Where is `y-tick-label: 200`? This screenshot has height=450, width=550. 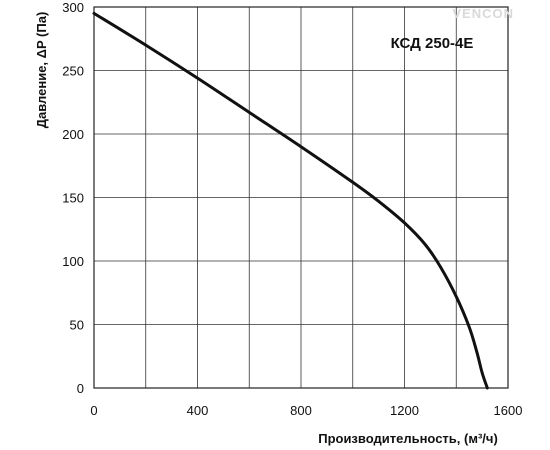
y-tick-label: 200 is located at coordinates (73, 134).